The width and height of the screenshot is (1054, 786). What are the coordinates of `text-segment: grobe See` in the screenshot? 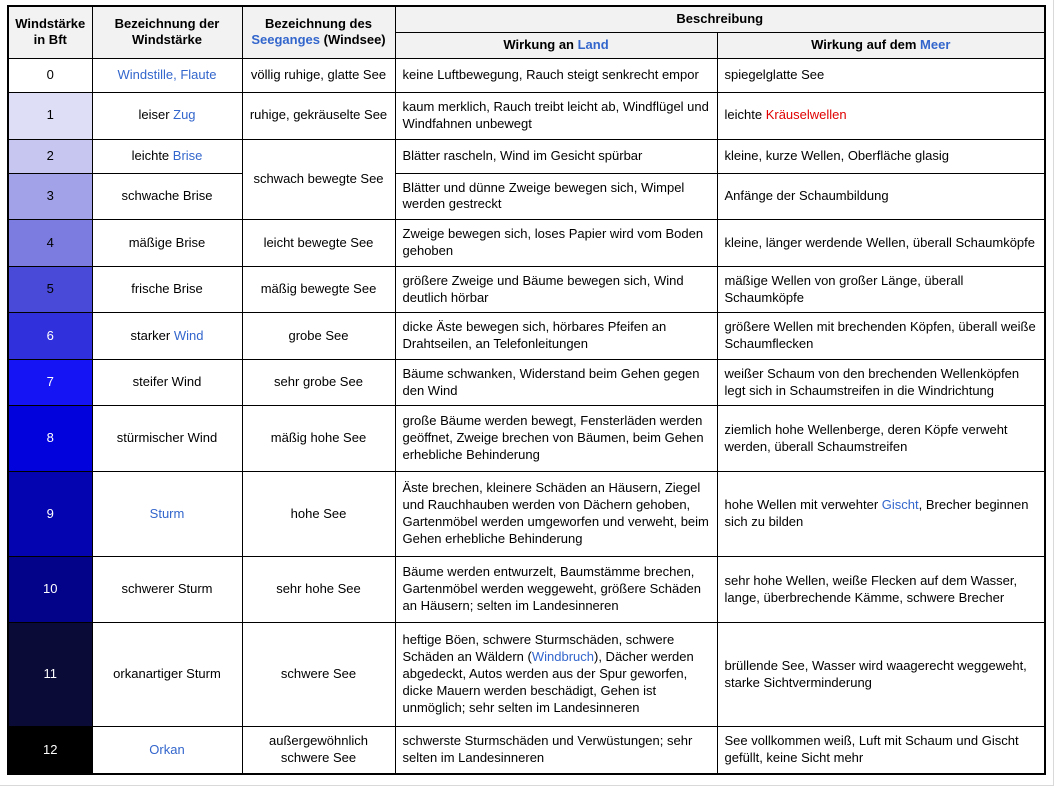 It's located at (318, 335).